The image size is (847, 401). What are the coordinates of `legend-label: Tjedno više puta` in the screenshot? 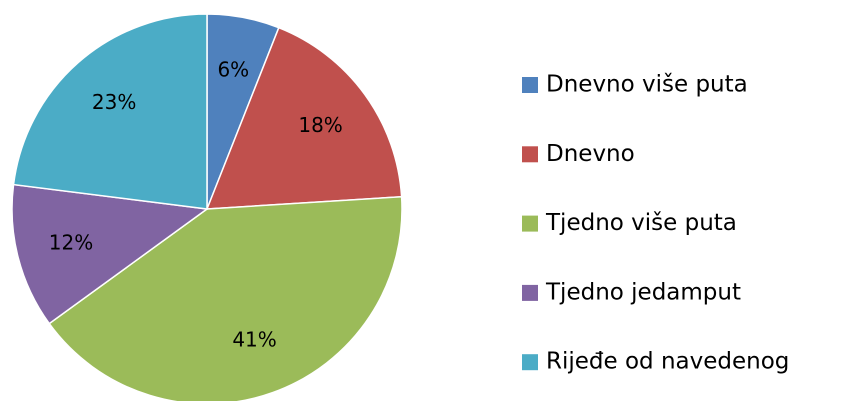 It's located at (641, 223).